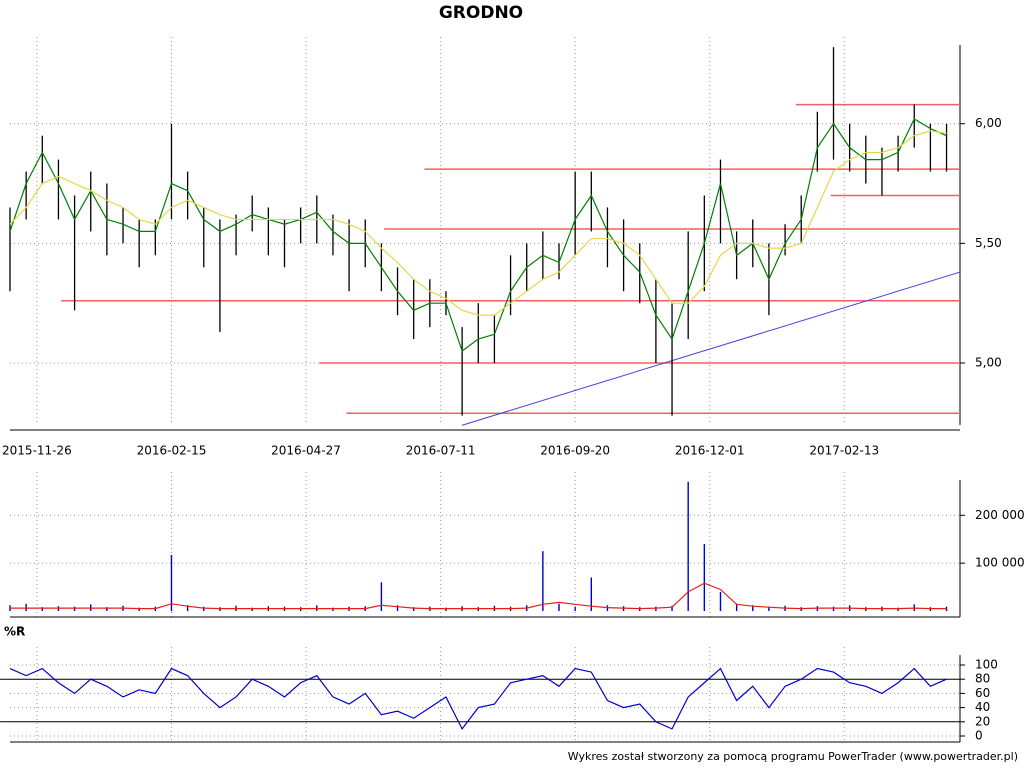  What do you see at coordinates (575, 451) in the screenshot?
I see `x-tick-label: 2016-09-20` at bounding box center [575, 451].